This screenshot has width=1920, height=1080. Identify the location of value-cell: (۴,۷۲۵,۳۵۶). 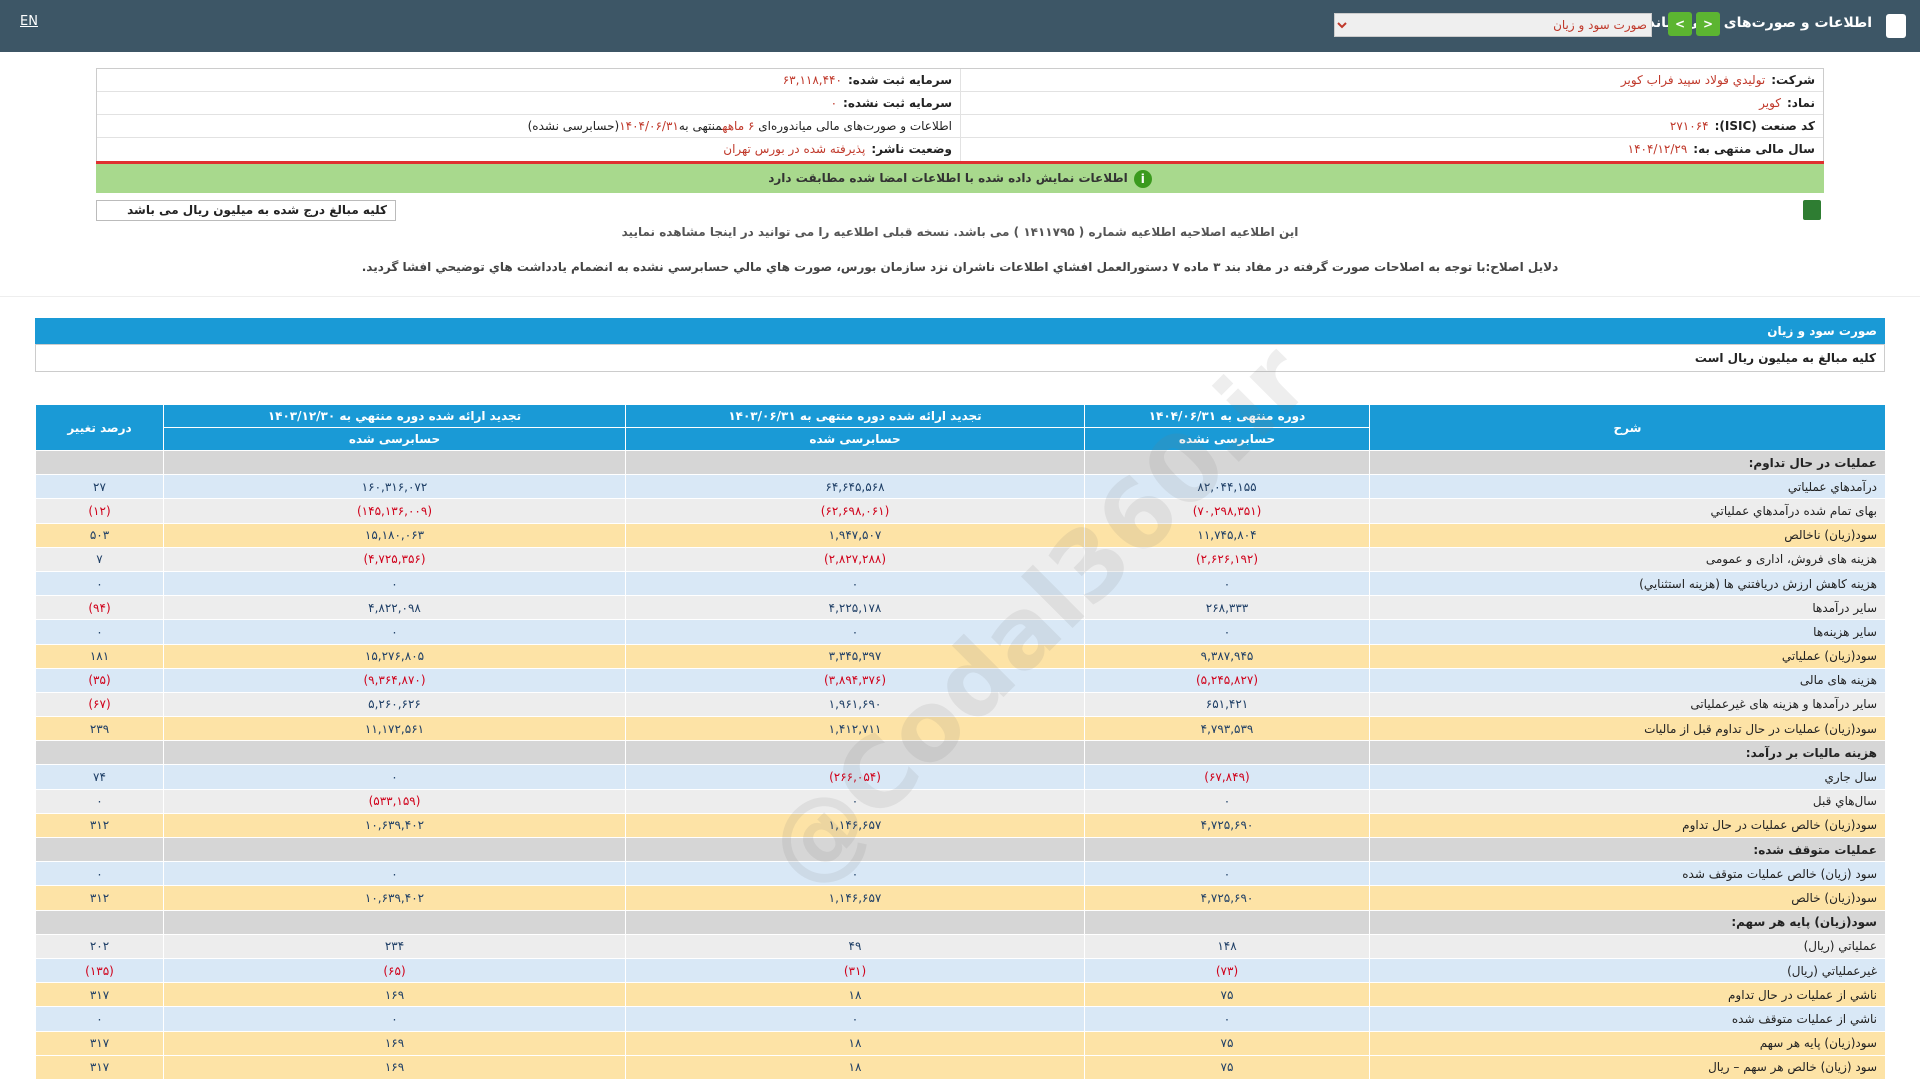
(394, 559).